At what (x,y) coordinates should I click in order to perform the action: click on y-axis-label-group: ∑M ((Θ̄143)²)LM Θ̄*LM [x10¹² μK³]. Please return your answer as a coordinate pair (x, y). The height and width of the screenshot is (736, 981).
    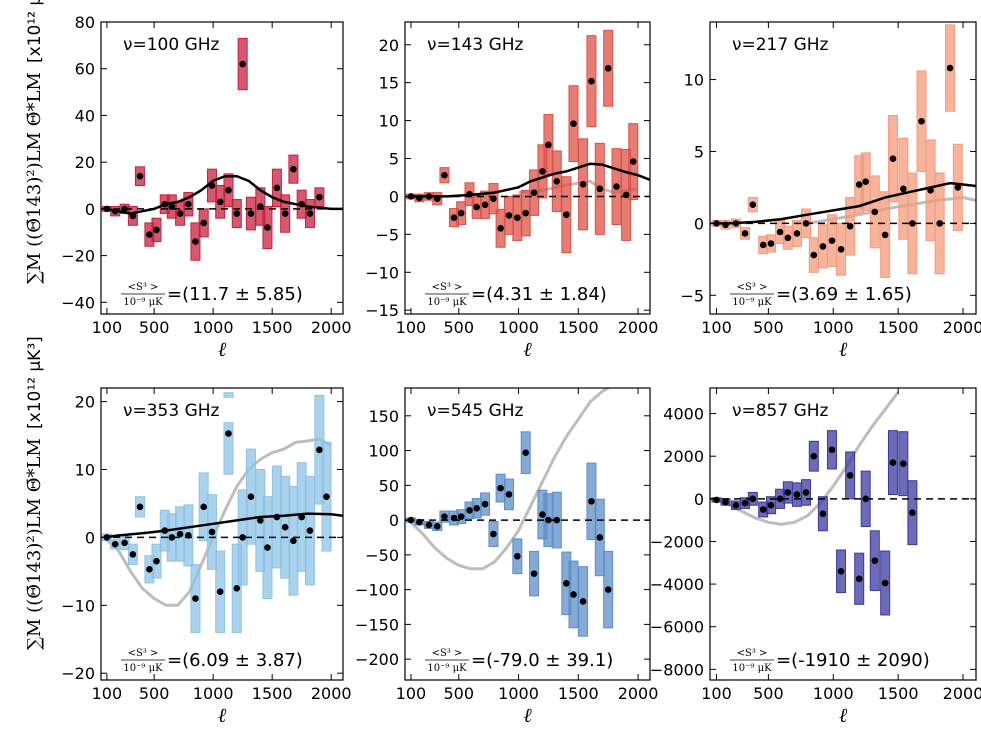
    Looking at the image, I should click on (34, 493).